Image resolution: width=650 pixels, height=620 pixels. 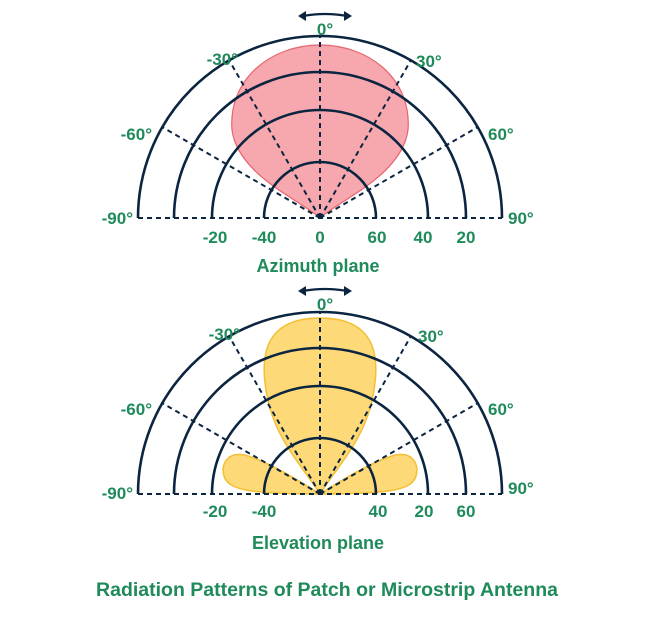 I want to click on azimuth-spoke-minus60, so click(x=241, y=172).